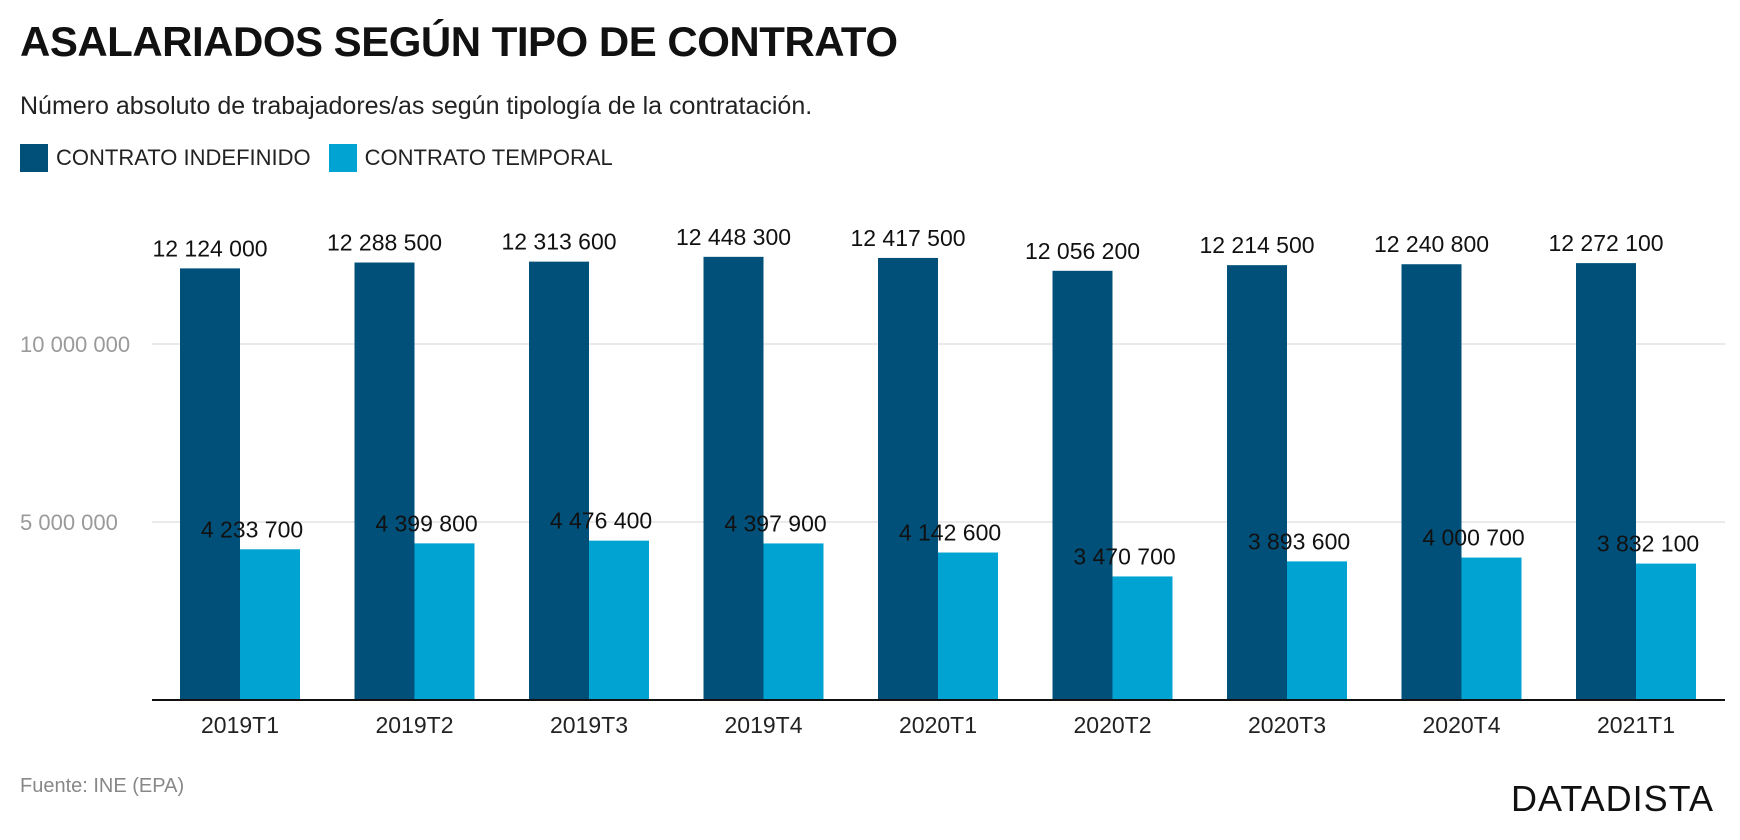 The height and width of the screenshot is (840, 1740). I want to click on data-label-indefinido: 12 056 200, so click(1082, 251).